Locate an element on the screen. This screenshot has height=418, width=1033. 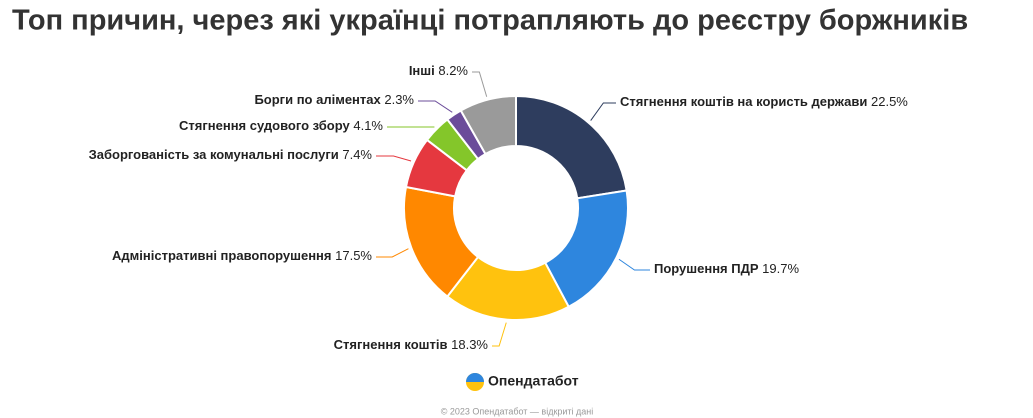
brand-logo is located at coordinates (475, 382).